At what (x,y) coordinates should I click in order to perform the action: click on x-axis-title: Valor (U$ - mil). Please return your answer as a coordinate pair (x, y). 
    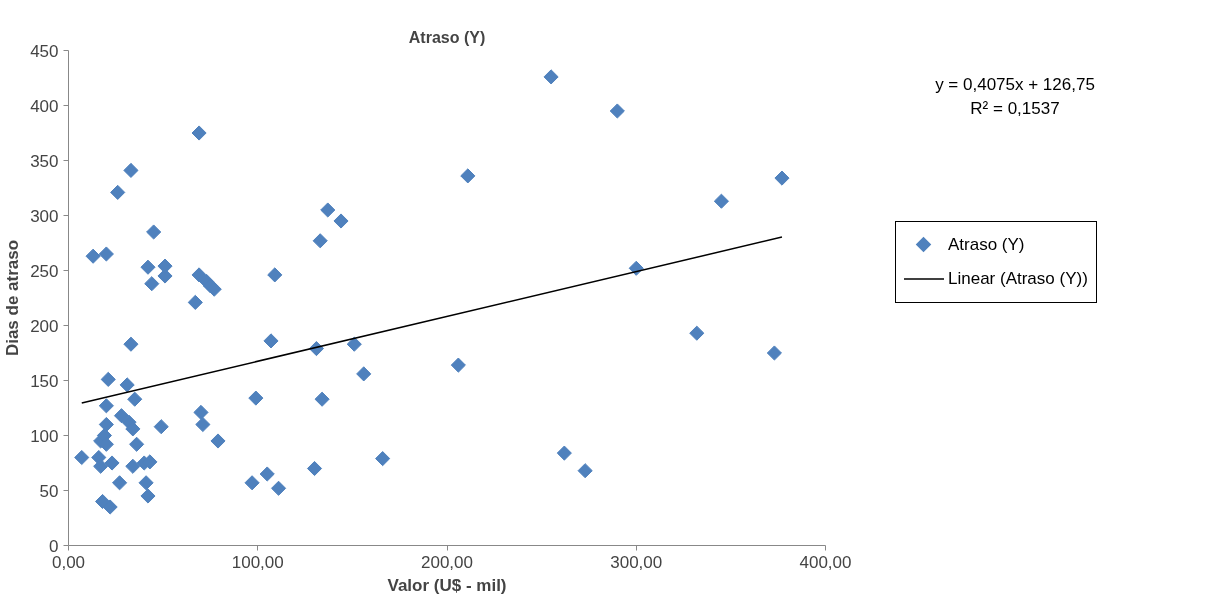
    Looking at the image, I should click on (447, 585).